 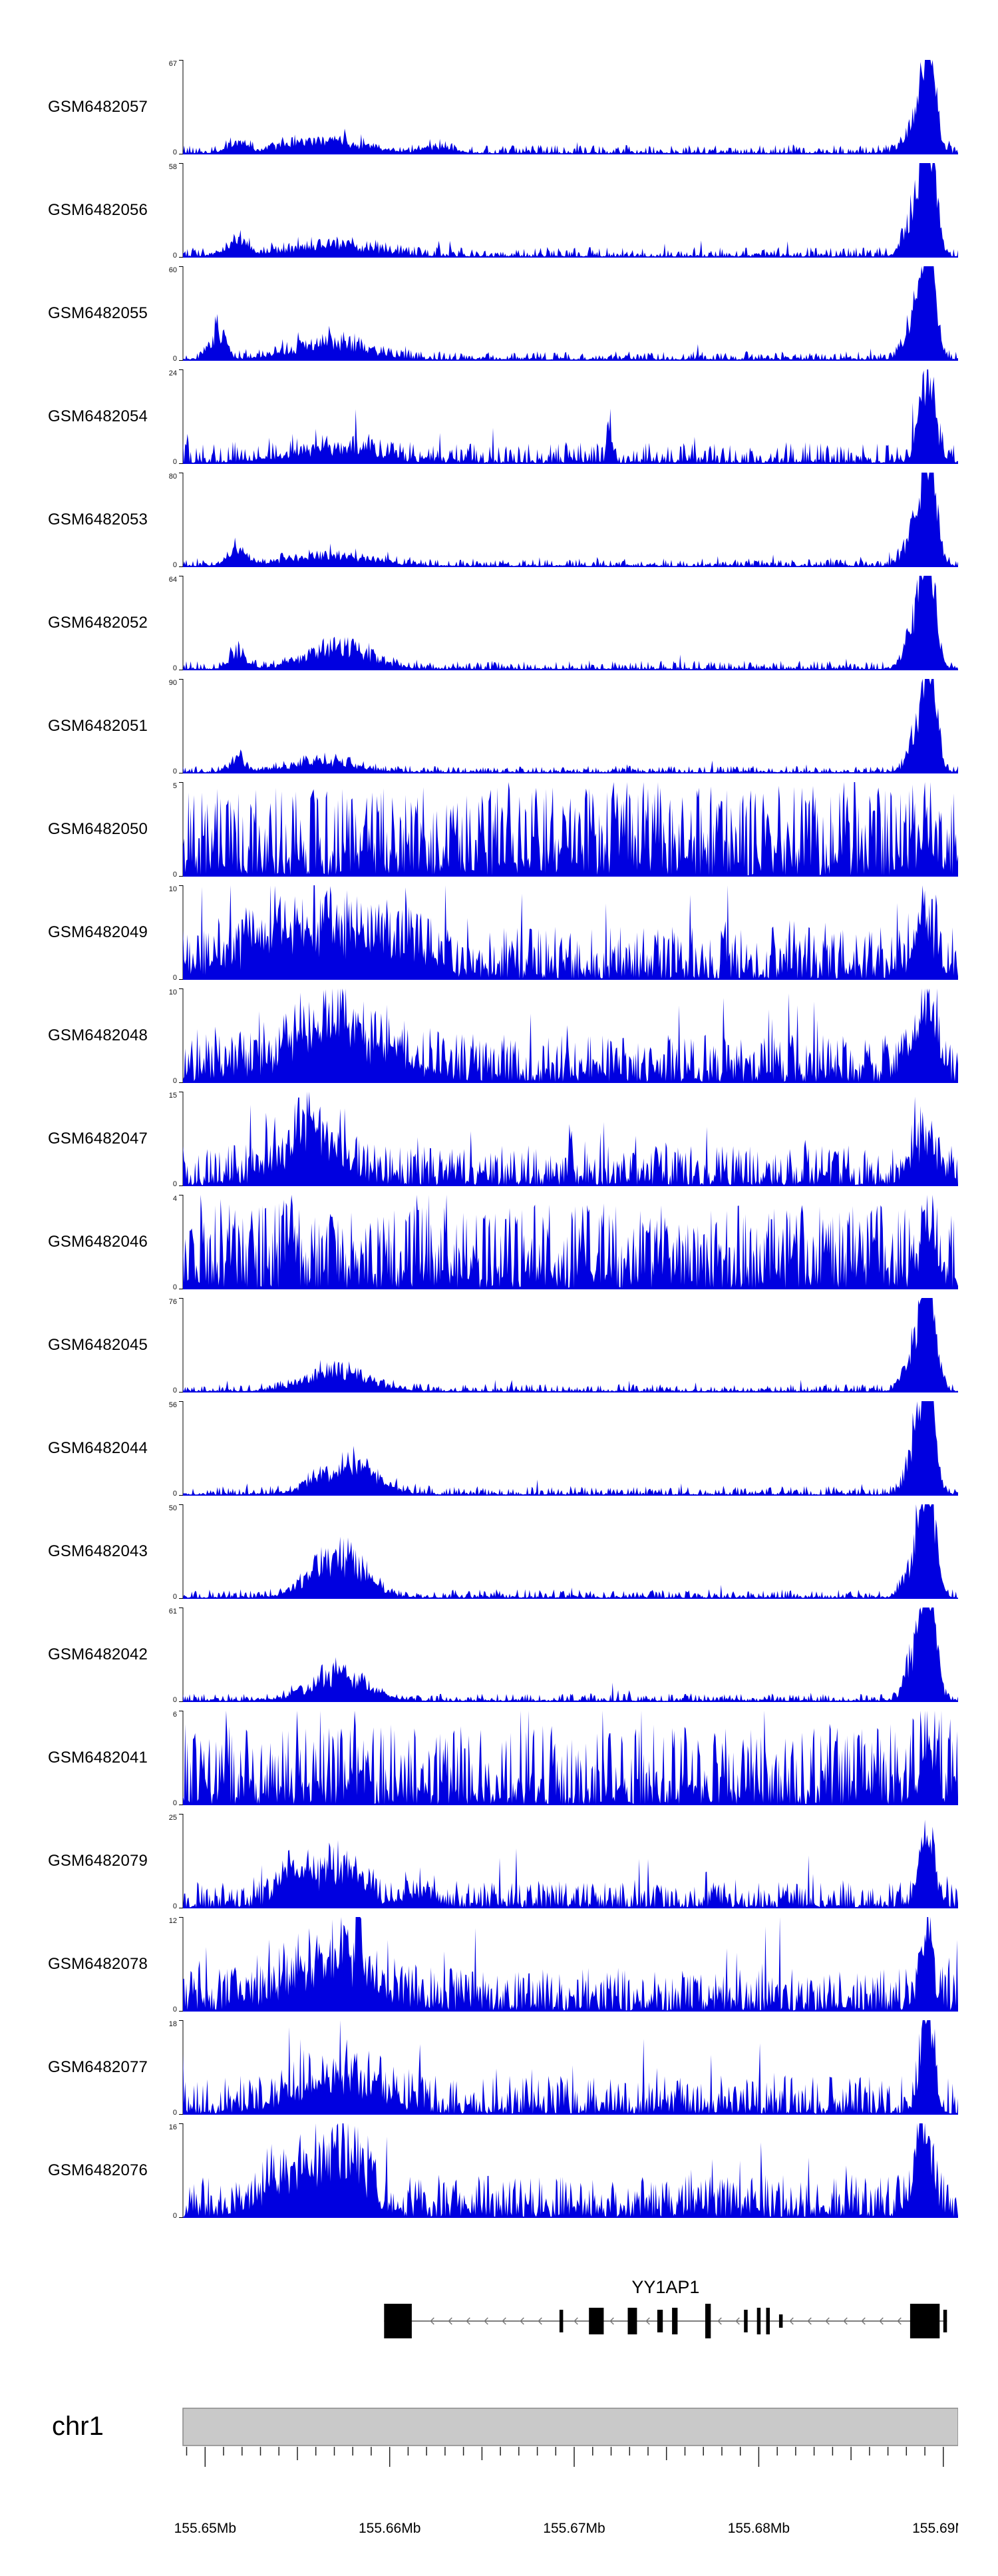 I want to click on track-row: GSM6482045 76 0, so click(x=499, y=1349).